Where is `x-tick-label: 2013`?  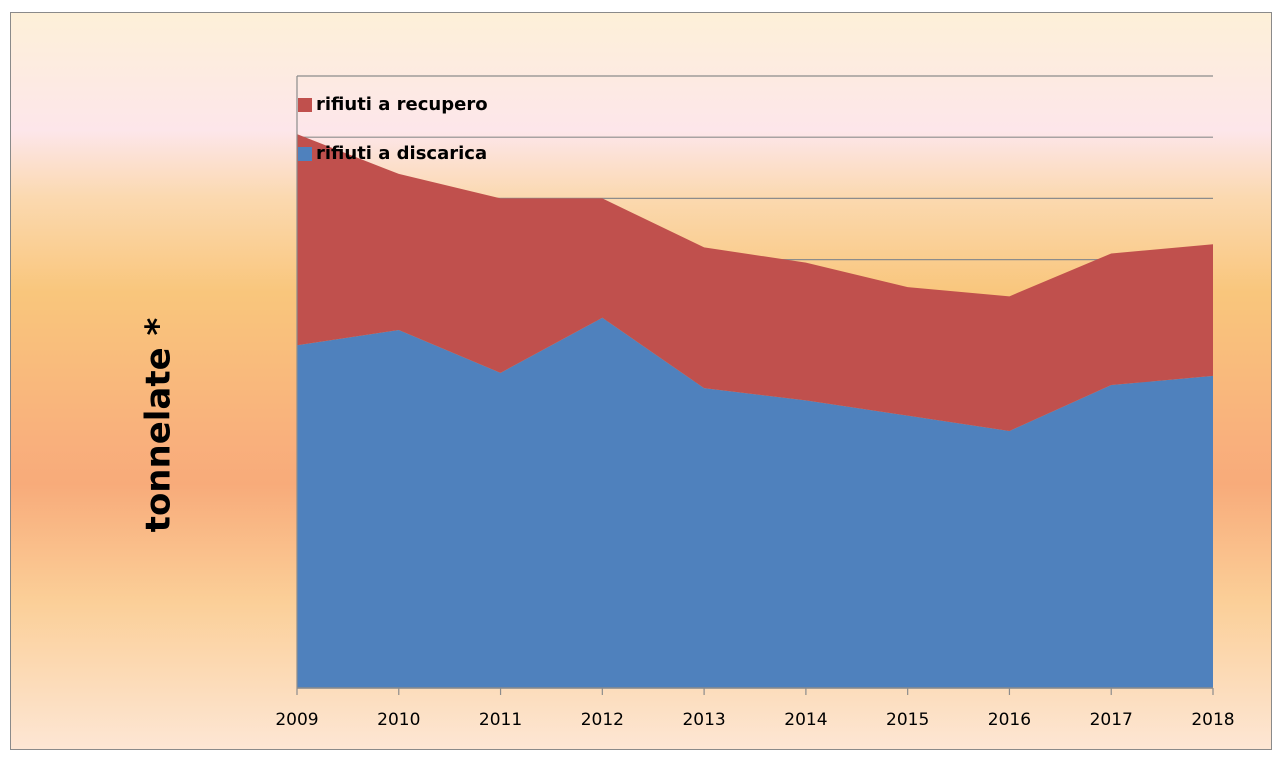
x-tick-label: 2013 is located at coordinates (703, 720).